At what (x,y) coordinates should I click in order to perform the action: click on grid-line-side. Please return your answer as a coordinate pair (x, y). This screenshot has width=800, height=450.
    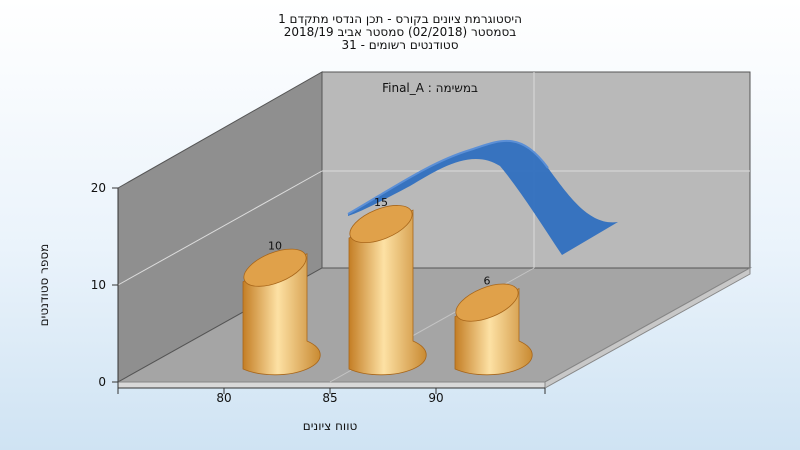
    Looking at the image, I should click on (220, 228).